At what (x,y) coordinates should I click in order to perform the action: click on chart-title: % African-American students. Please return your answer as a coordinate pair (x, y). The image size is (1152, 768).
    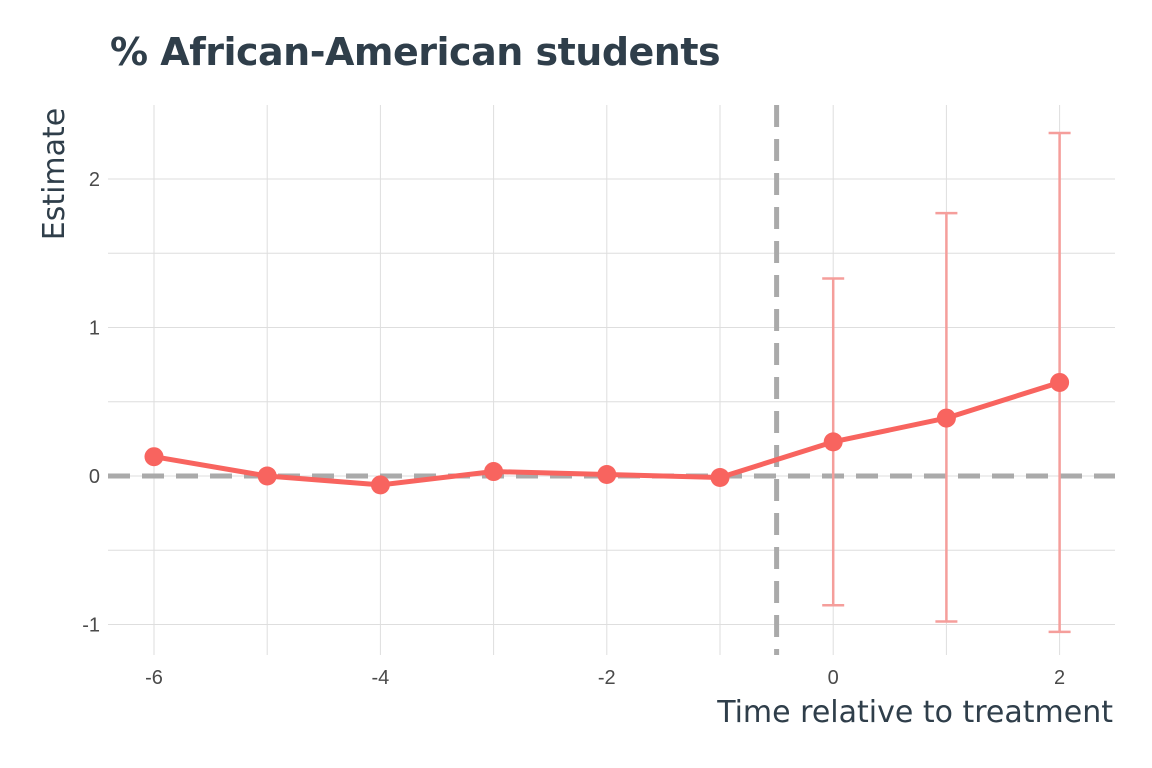
    Looking at the image, I should click on (415, 52).